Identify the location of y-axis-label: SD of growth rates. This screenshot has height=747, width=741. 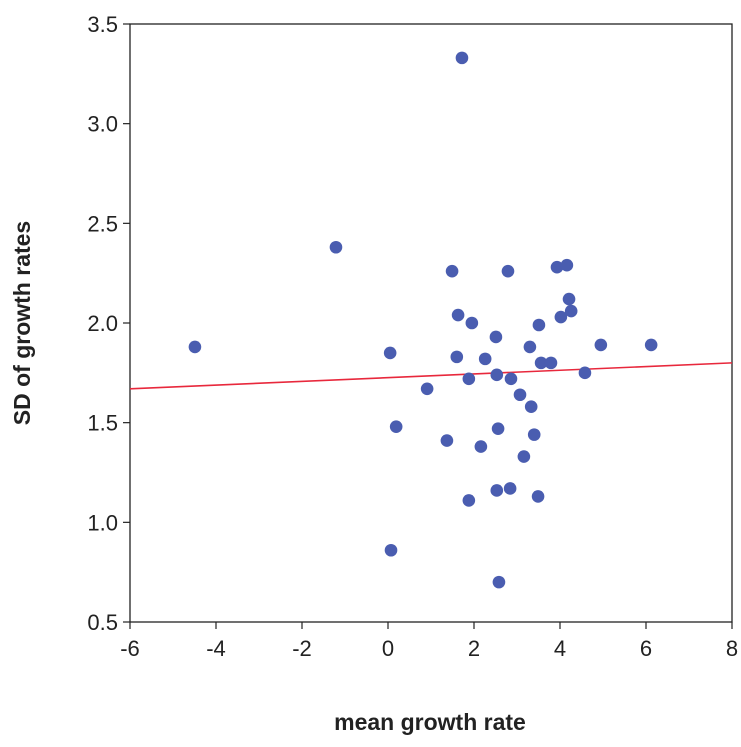
(22, 323).